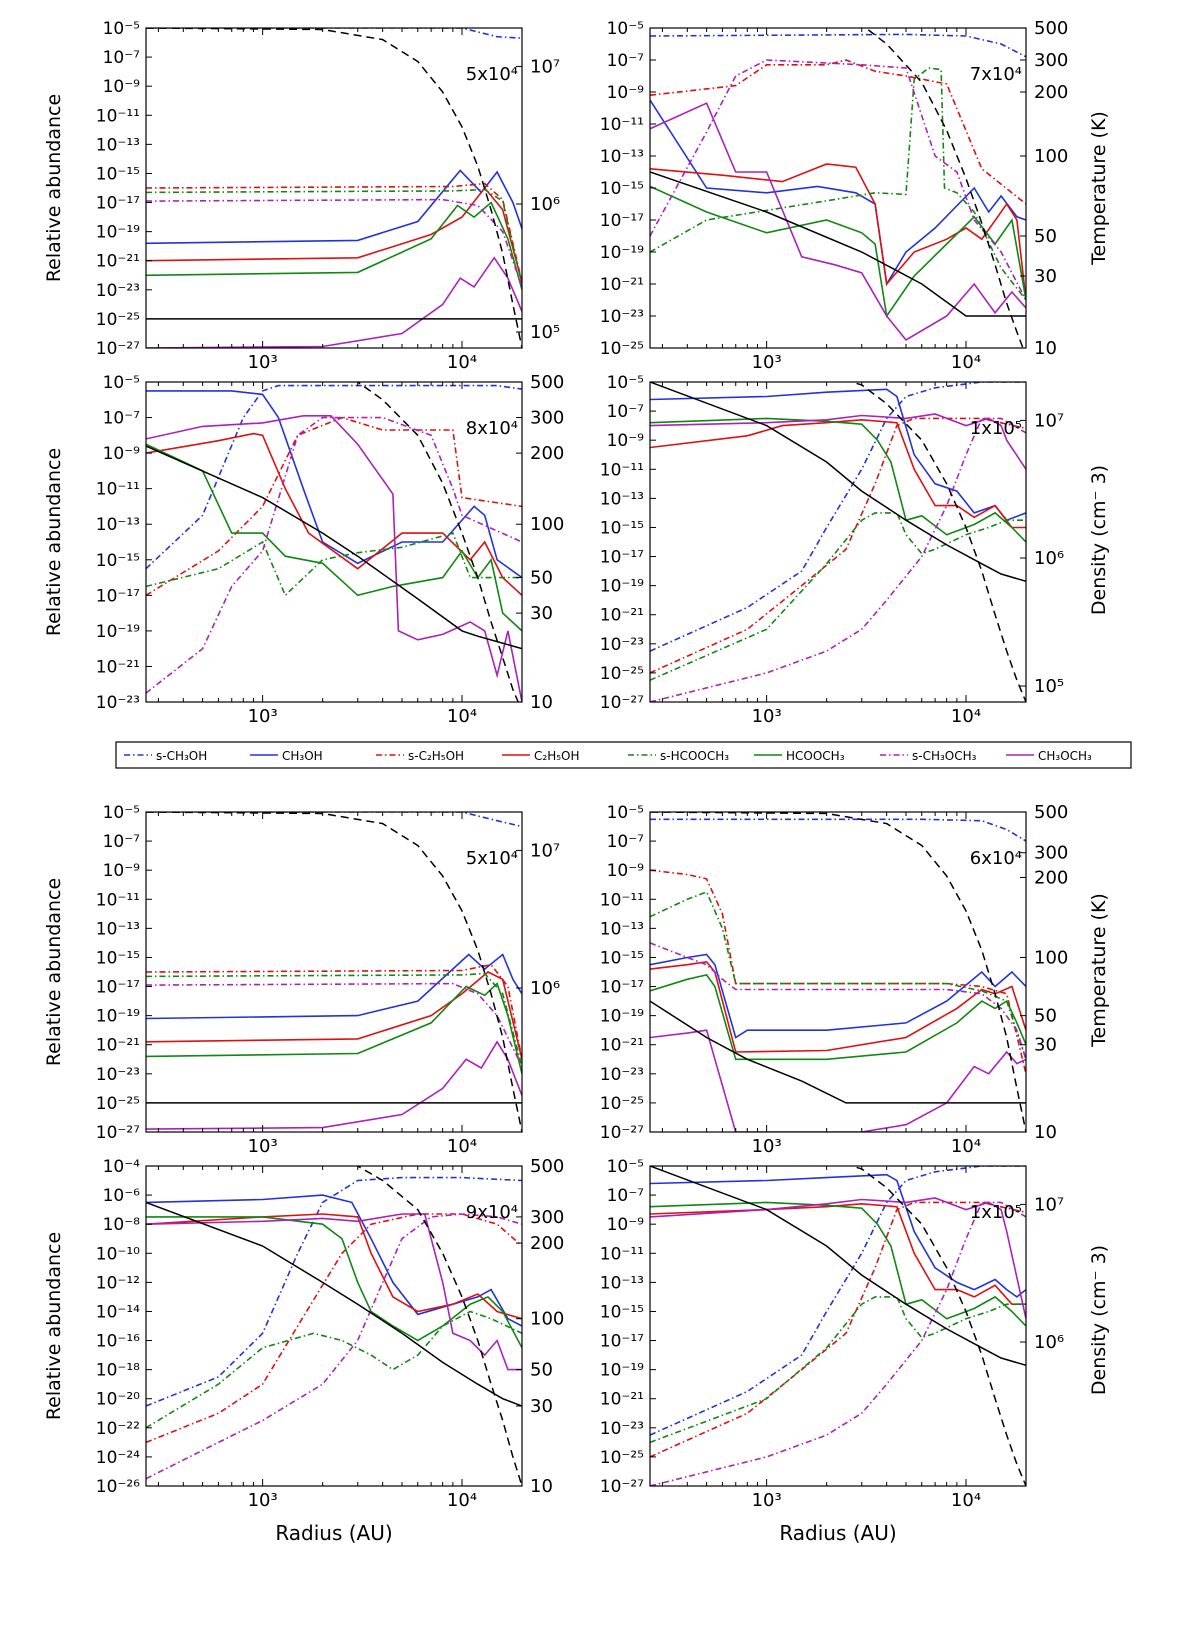  Describe the element at coordinates (118, 1487) in the screenshot. I see `y-tick-label: 10⁻²⁶` at that location.